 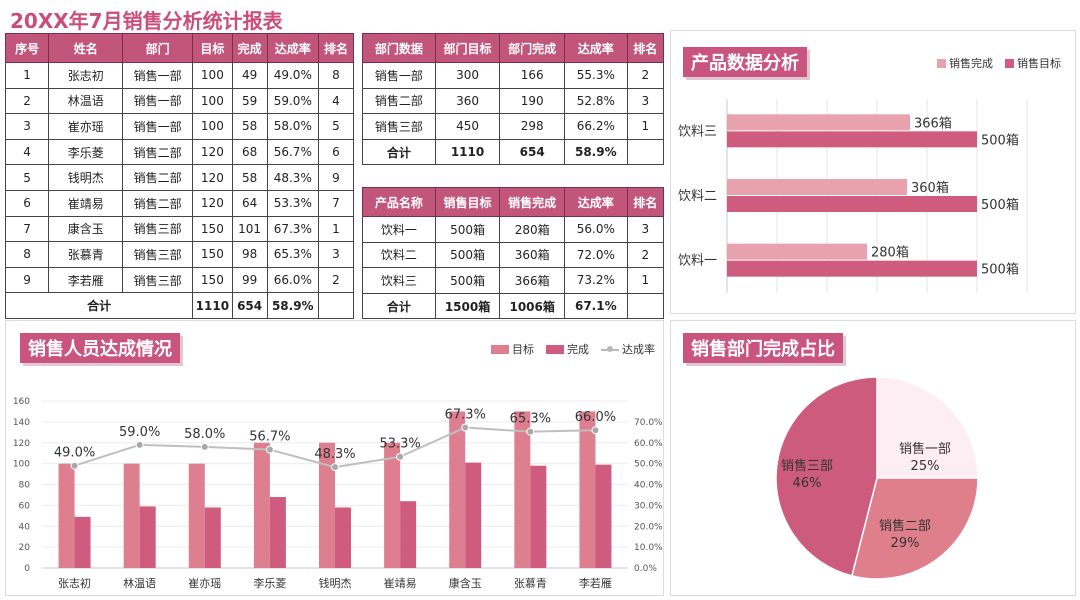 What do you see at coordinates (530, 419) in the screenshot?
I see `rate-label: 65.3%` at bounding box center [530, 419].